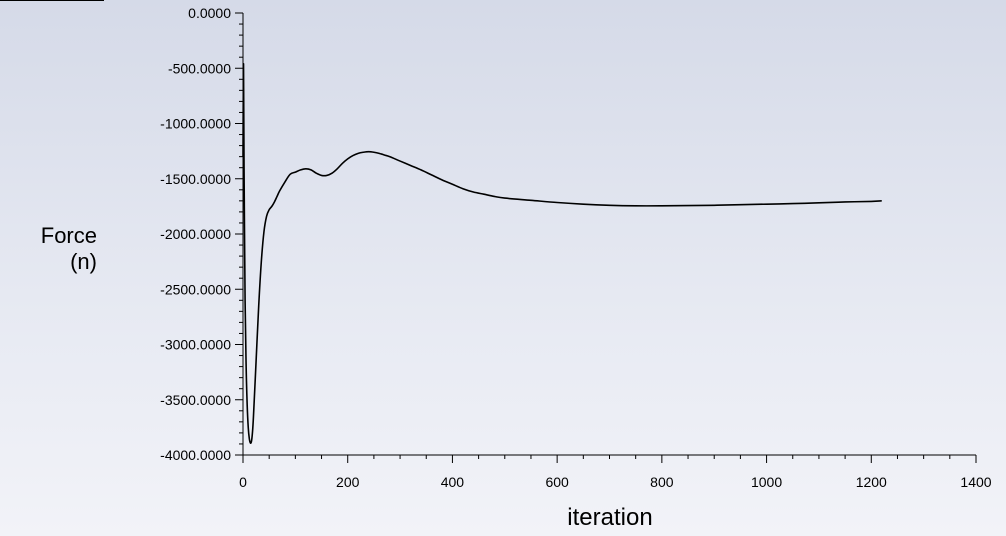 The height and width of the screenshot is (536, 1006). What do you see at coordinates (195, 234) in the screenshot?
I see `y-tick-label: -2000.0000` at bounding box center [195, 234].